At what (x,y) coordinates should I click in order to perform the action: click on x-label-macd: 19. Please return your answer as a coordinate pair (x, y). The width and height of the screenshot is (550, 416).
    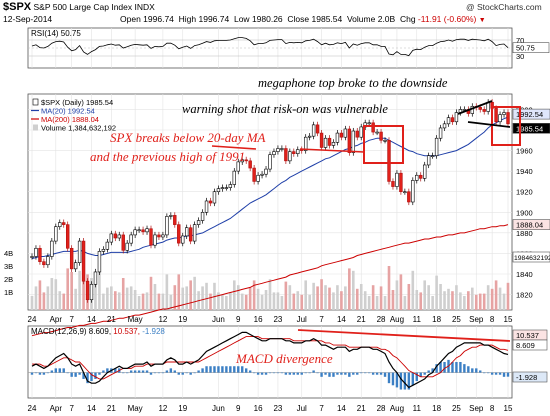
    Looking at the image, I should click on (182, 408).